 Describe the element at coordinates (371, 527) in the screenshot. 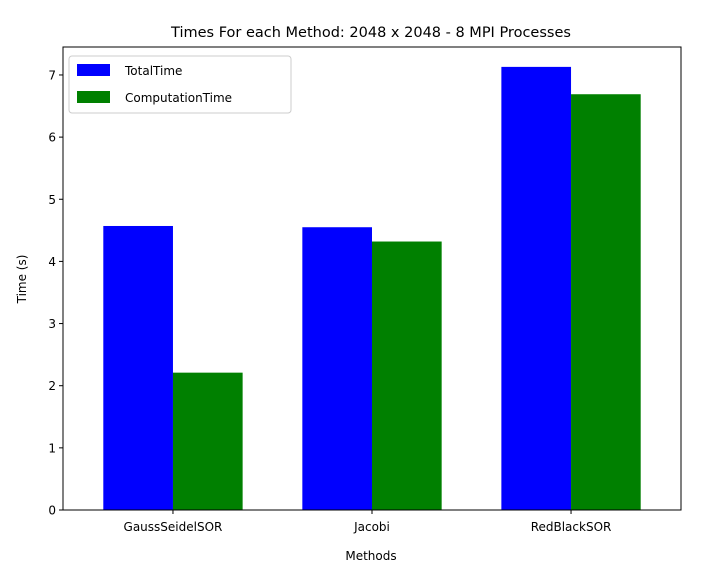

I see `x-tick-label: Jacobi` at that location.